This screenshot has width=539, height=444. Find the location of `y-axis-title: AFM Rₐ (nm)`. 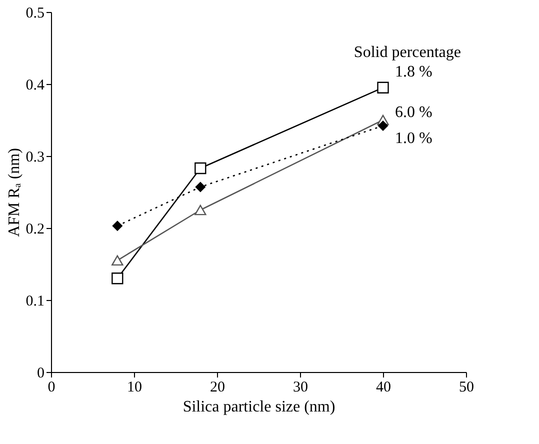

y-axis-title: AFM Rₐ (nm) is located at coordinates (14, 192).